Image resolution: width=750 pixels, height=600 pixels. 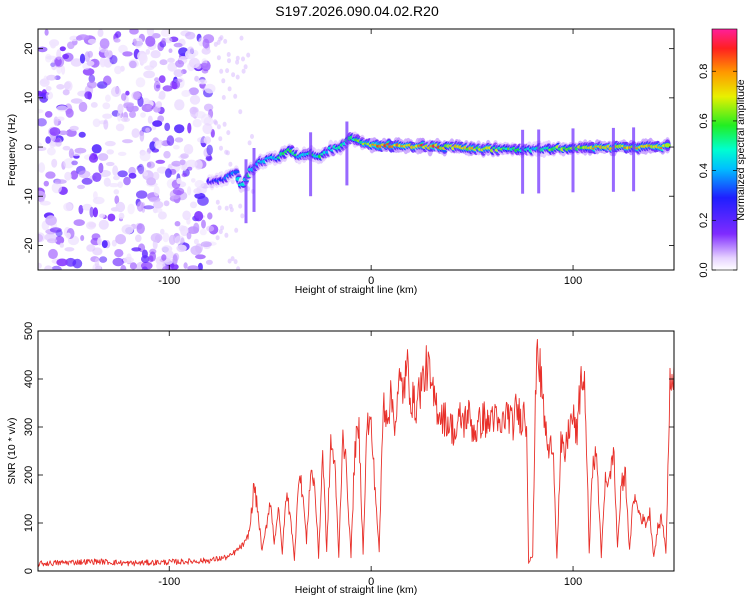 I want to click on y-tick-label: 200, so click(x=29, y=475).